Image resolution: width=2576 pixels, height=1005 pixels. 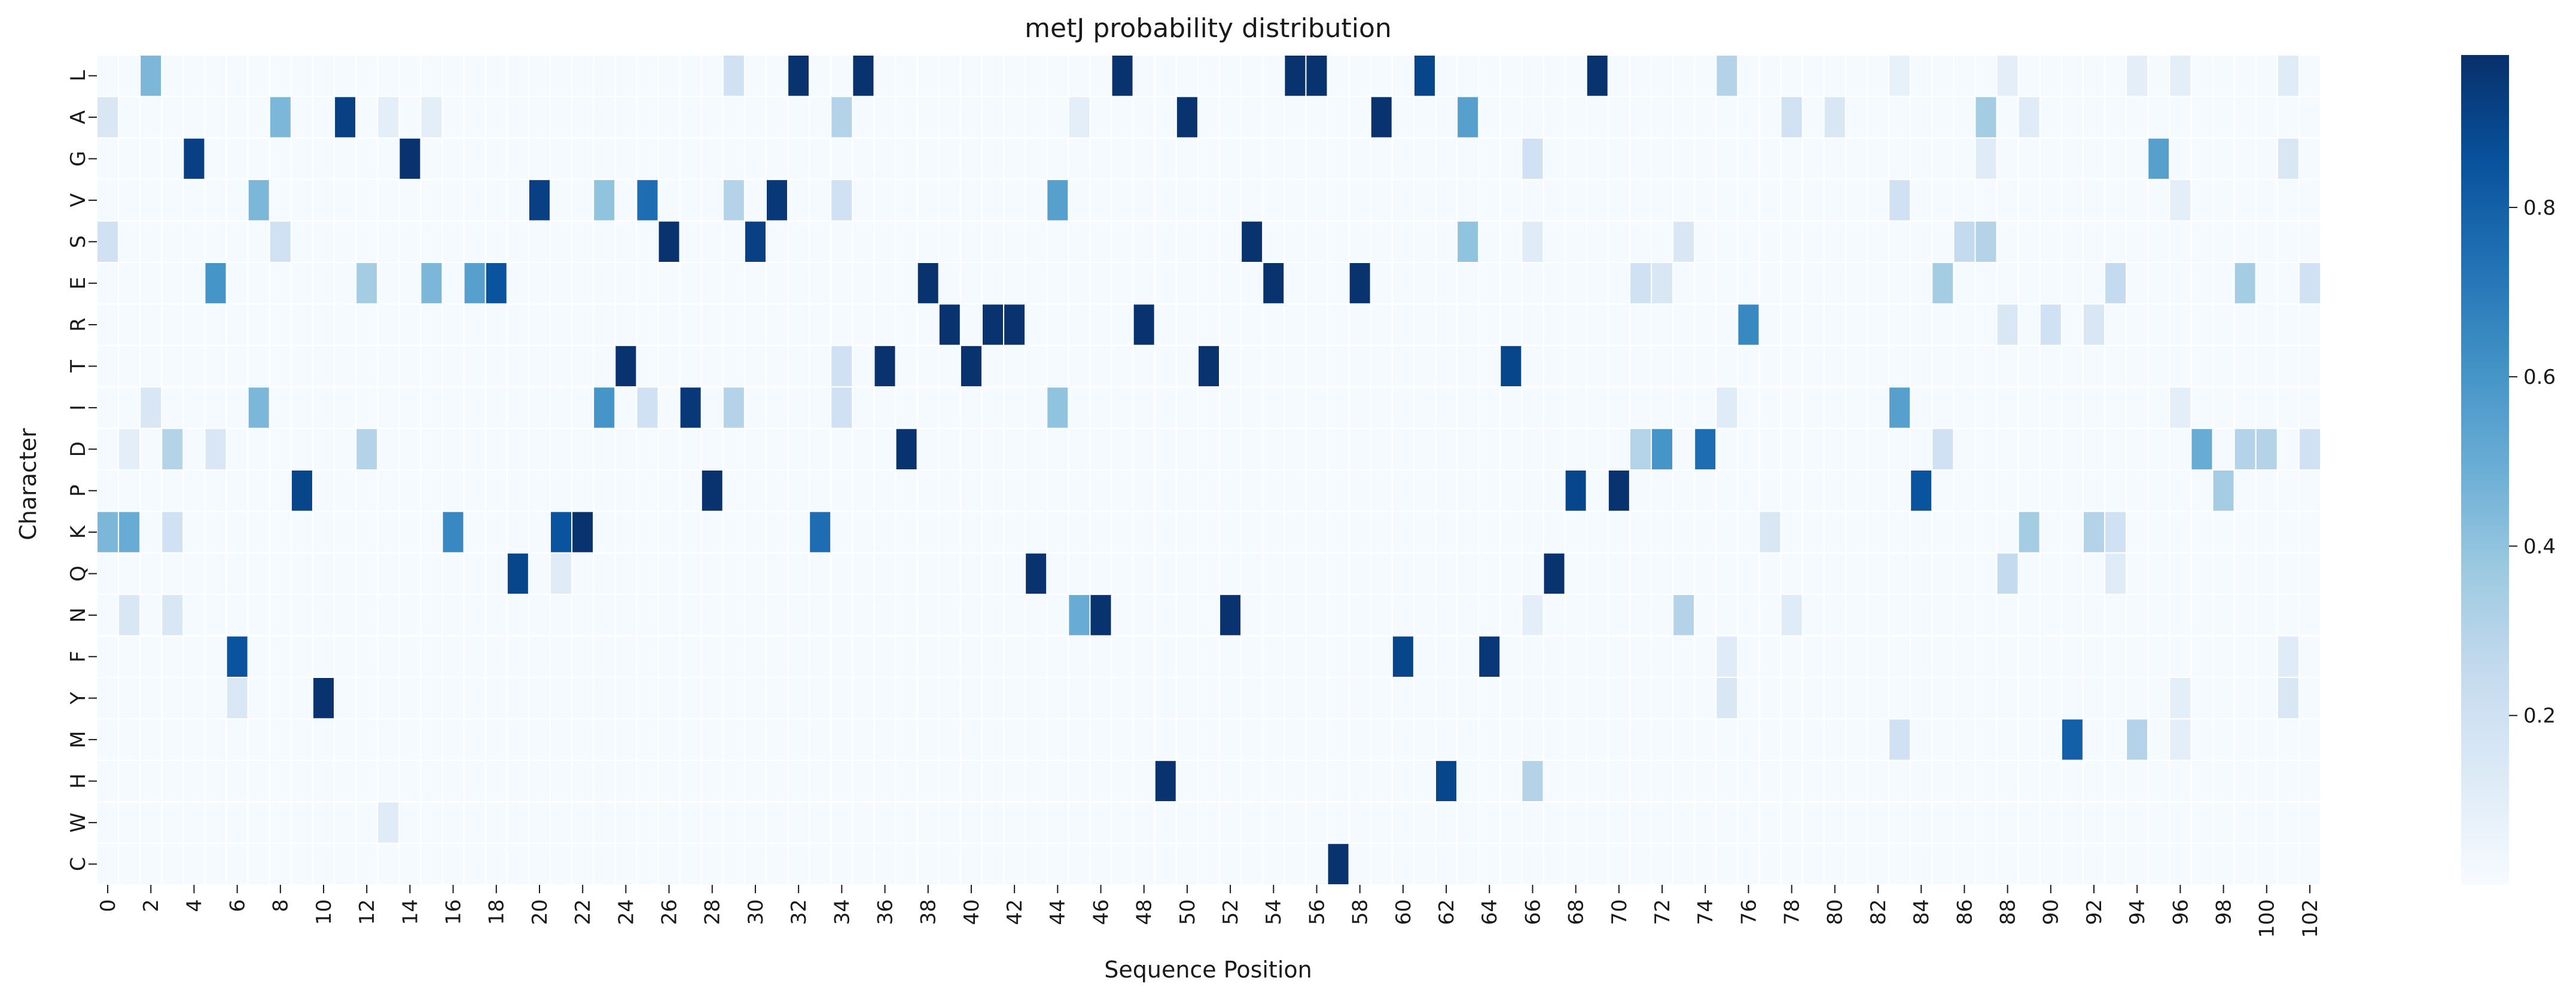 I want to click on y-tick-label-P: P, so click(x=78, y=490).